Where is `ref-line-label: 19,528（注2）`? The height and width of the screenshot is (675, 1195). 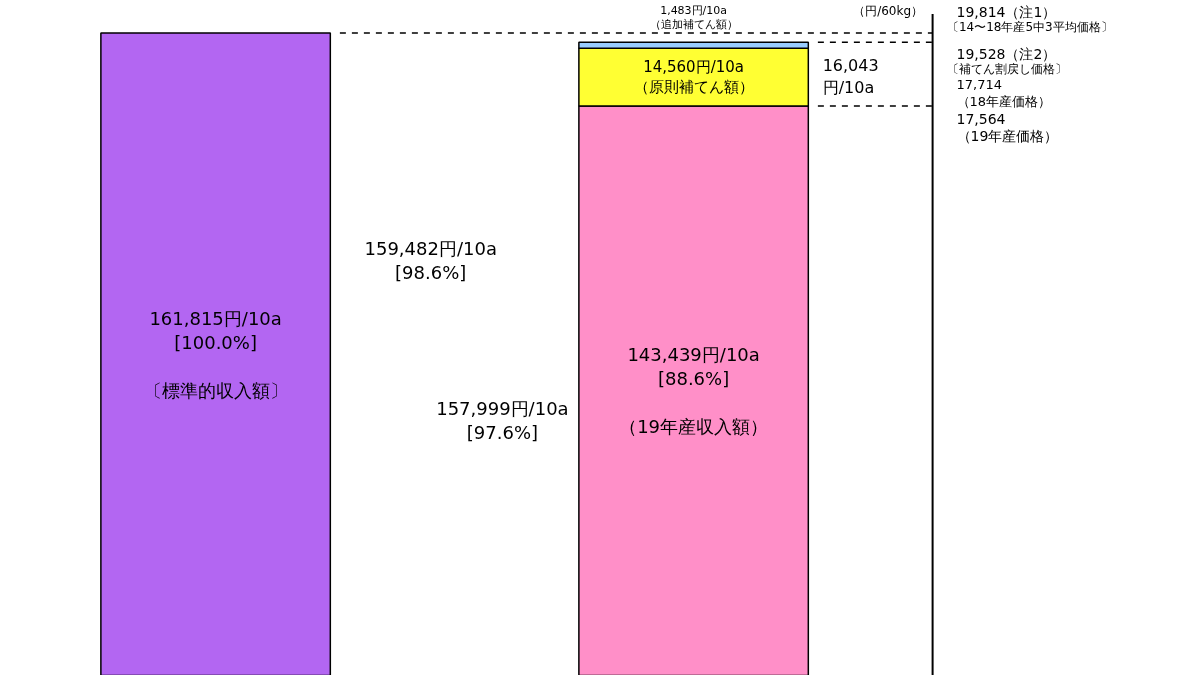 ref-line-label: 19,528（注2） is located at coordinates (1006, 53).